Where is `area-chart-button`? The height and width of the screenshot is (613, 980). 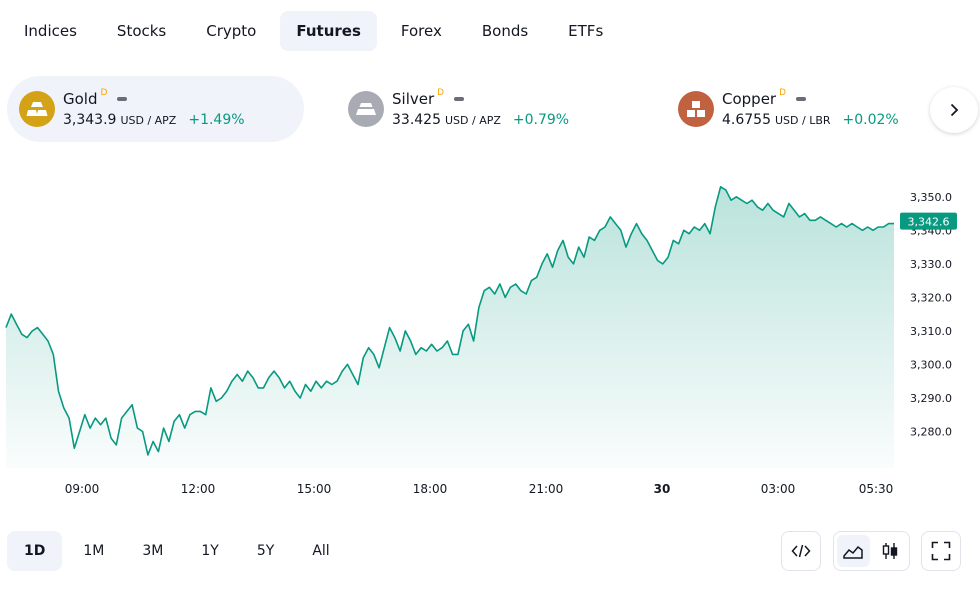 area-chart-button is located at coordinates (853, 551).